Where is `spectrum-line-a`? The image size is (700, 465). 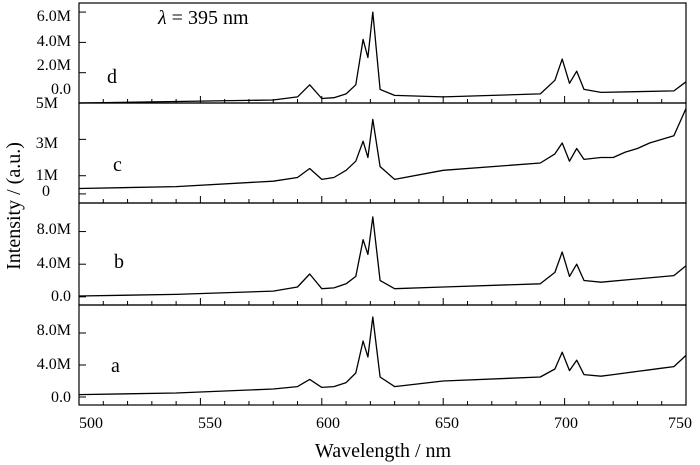 spectrum-line-a is located at coordinates (382, 356).